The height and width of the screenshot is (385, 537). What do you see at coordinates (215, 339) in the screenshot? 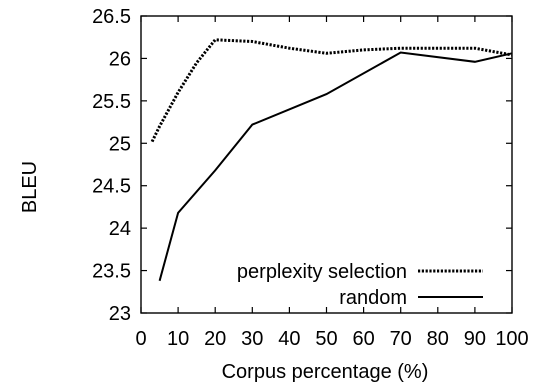
I see `x-tick-label: 20` at bounding box center [215, 339].